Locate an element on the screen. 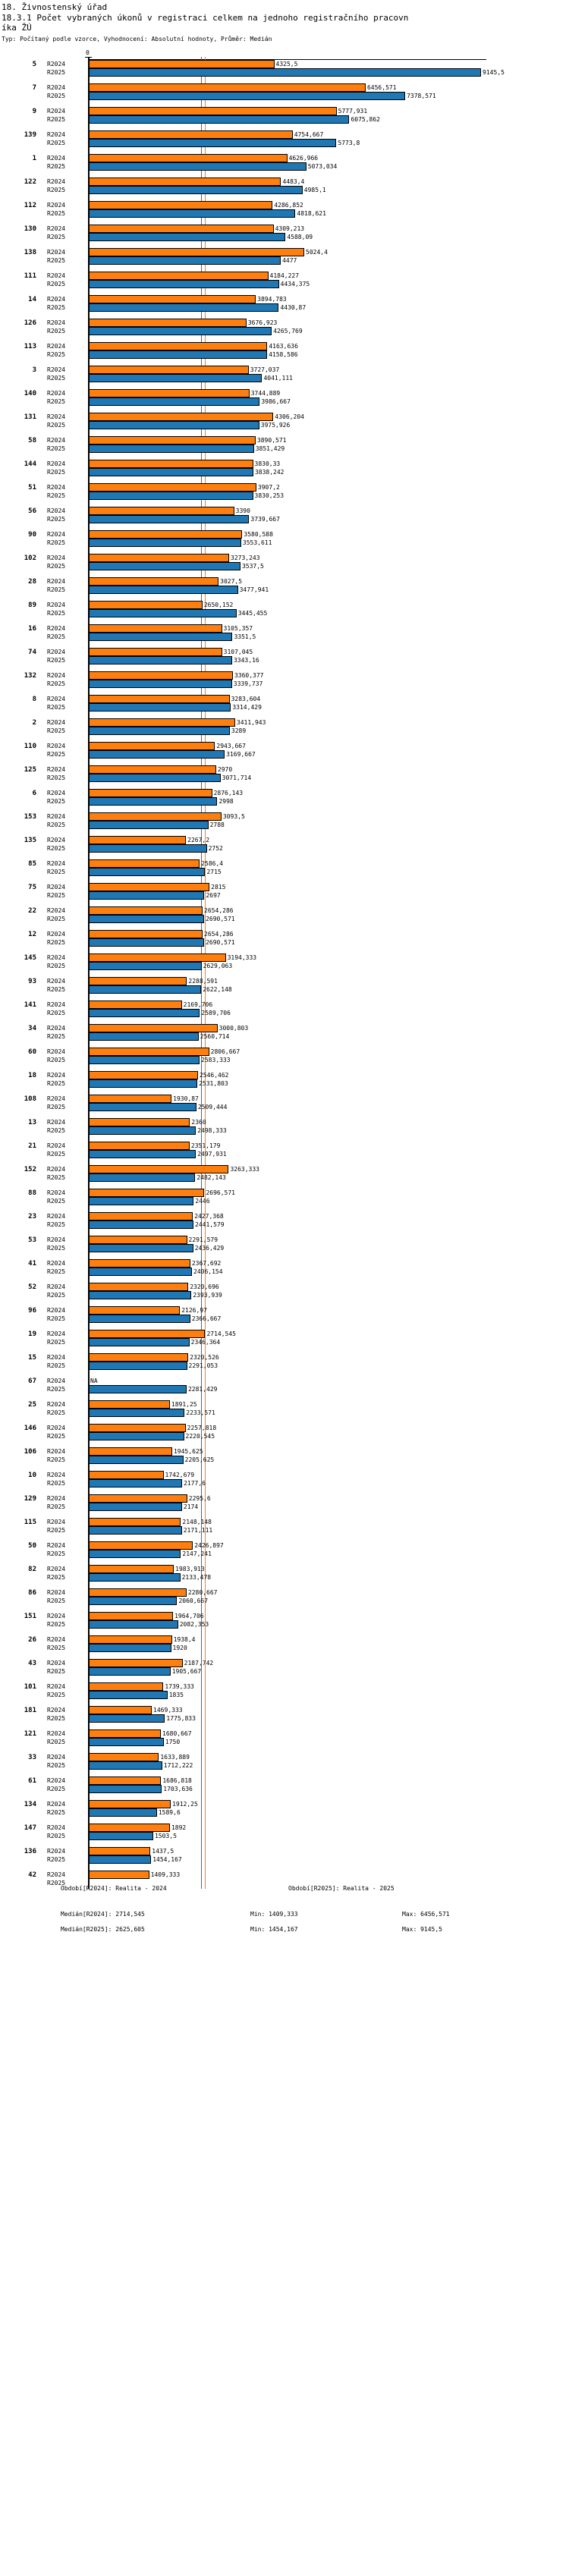 Image resolution: width=569 pixels, height=2576 pixels. bar-group-label: 126 is located at coordinates (30, 323).